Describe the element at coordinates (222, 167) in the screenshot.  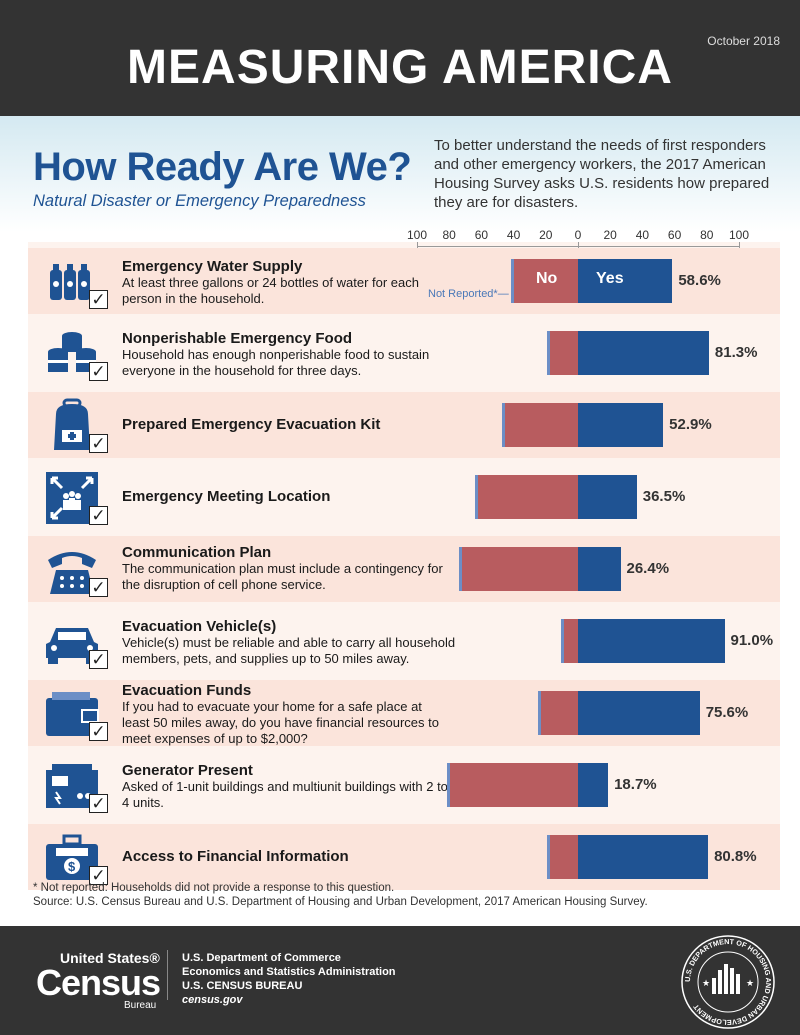
I see `intro-title: How Ready Are We?` at that location.